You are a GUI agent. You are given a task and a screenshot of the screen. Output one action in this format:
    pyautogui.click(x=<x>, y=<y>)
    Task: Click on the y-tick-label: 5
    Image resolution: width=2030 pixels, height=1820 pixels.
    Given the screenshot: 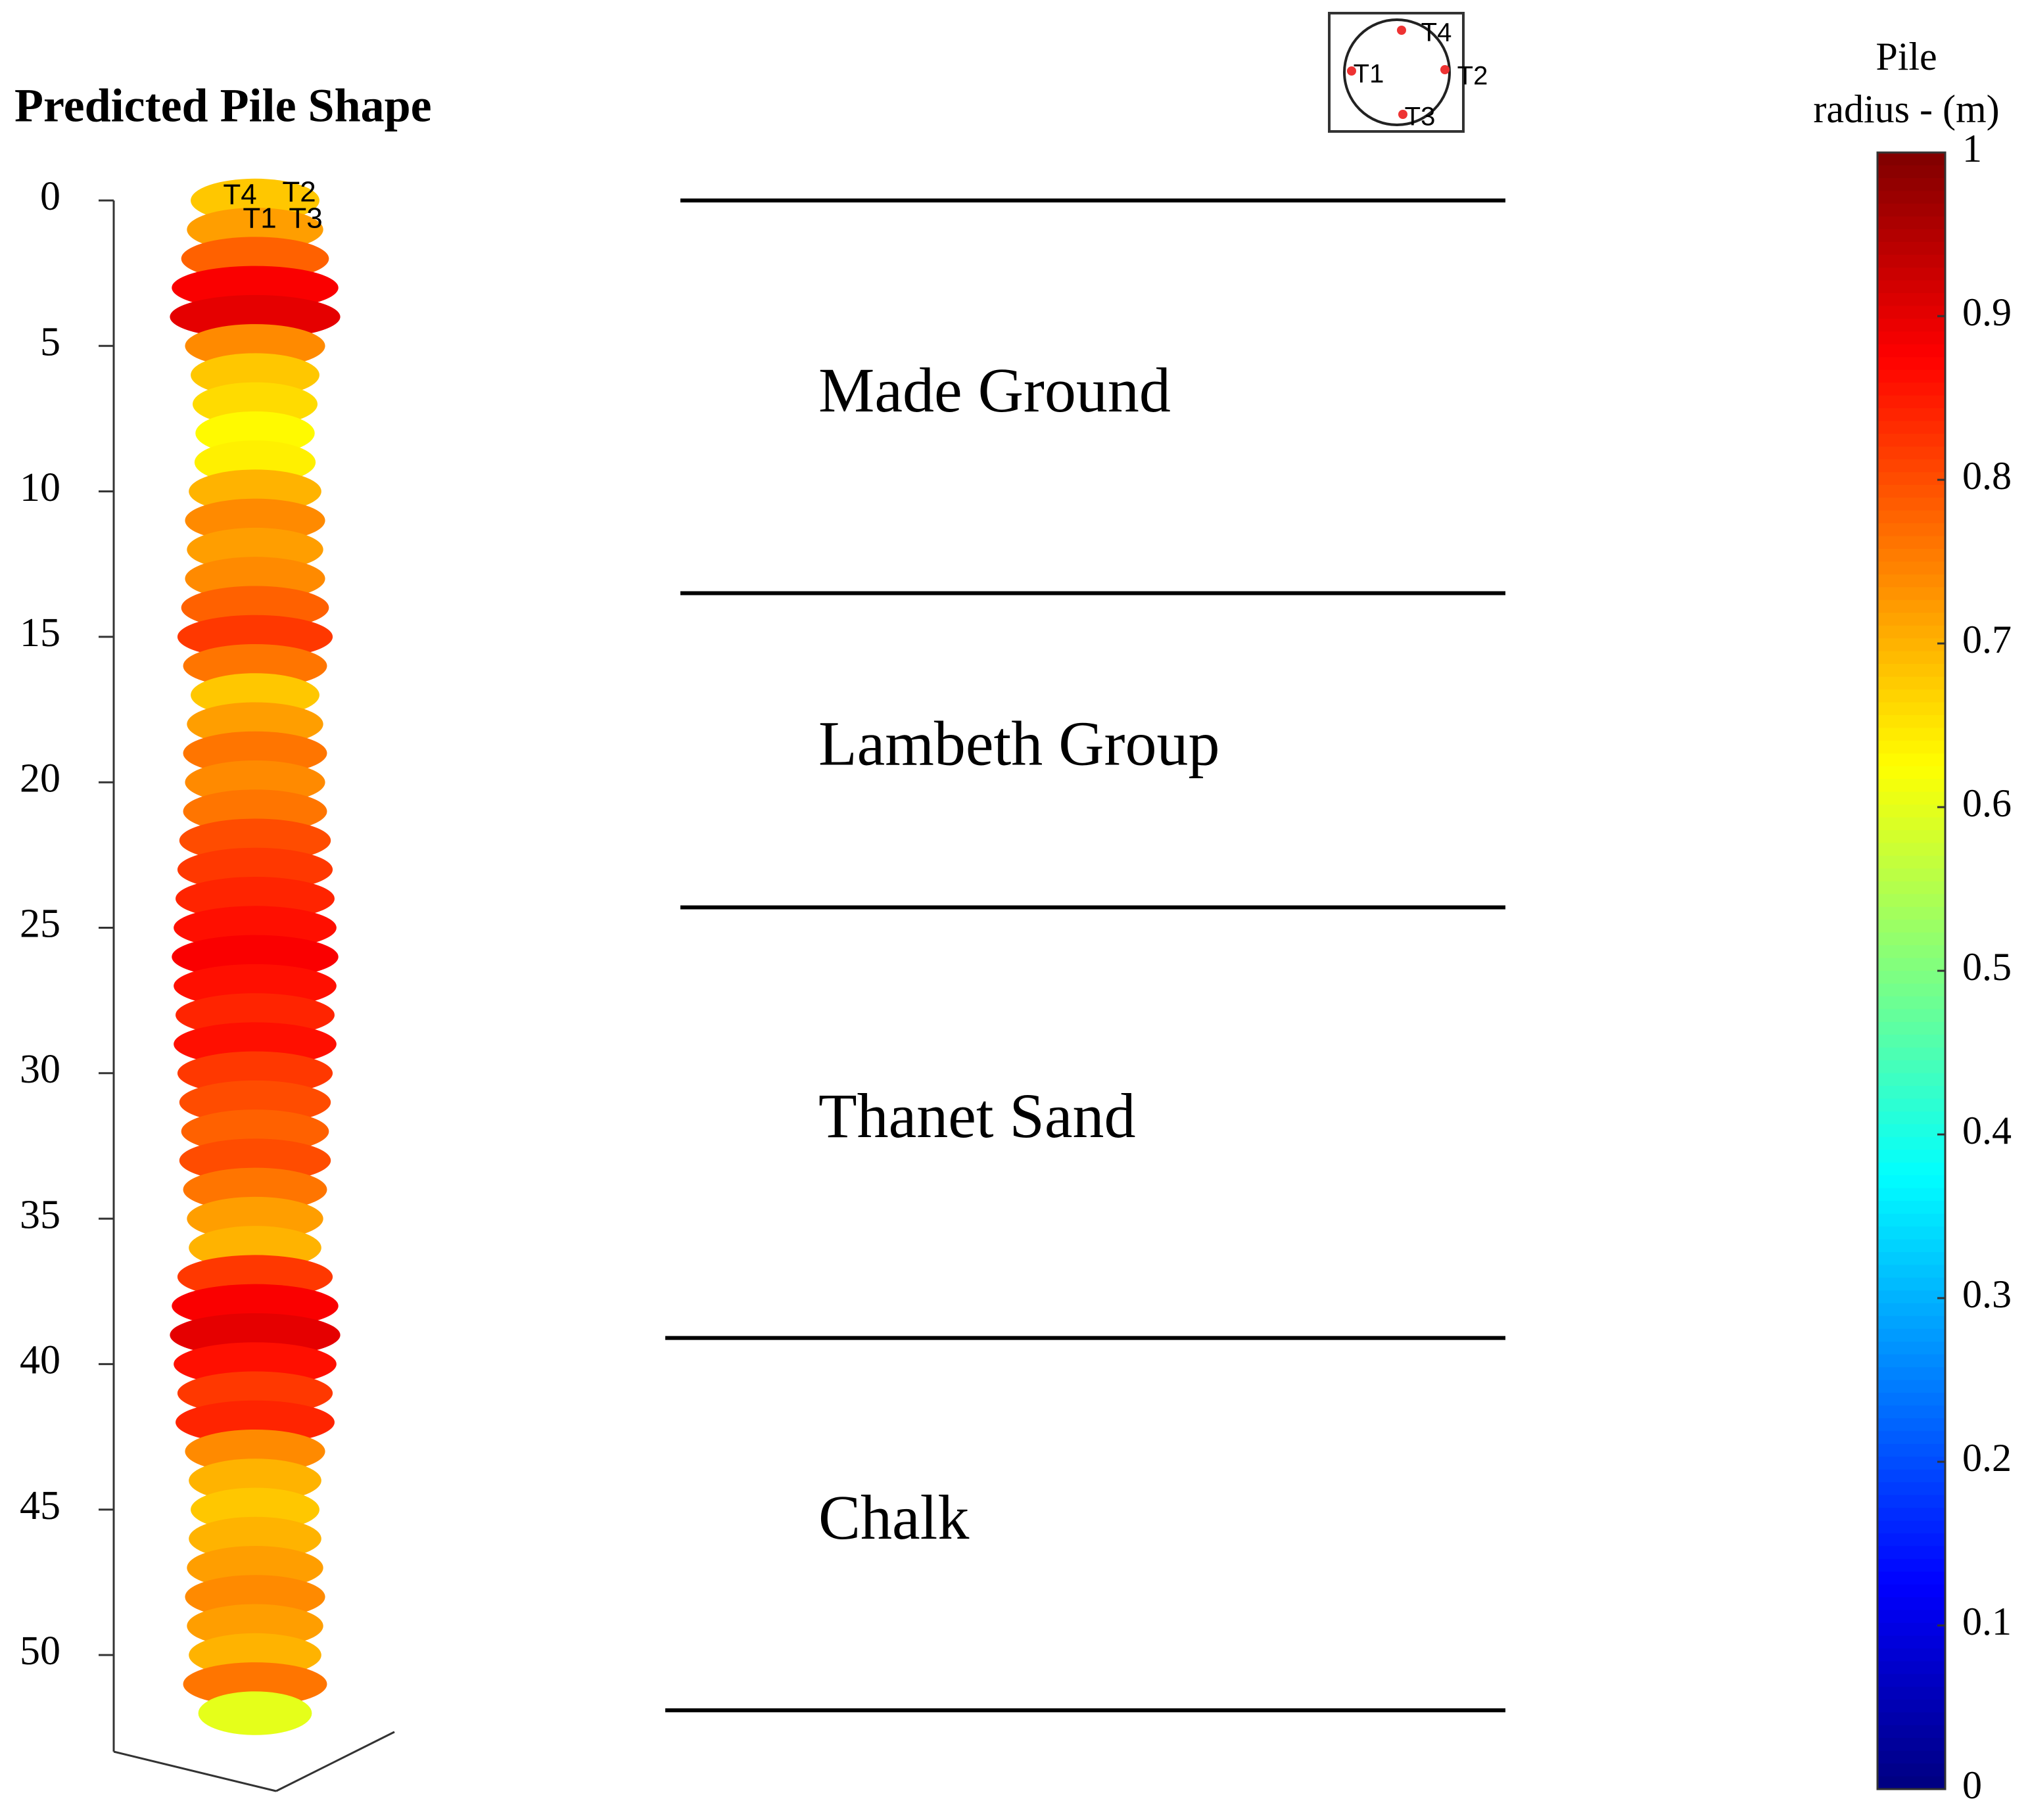 What is the action you would take?
    pyautogui.click(x=50, y=342)
    